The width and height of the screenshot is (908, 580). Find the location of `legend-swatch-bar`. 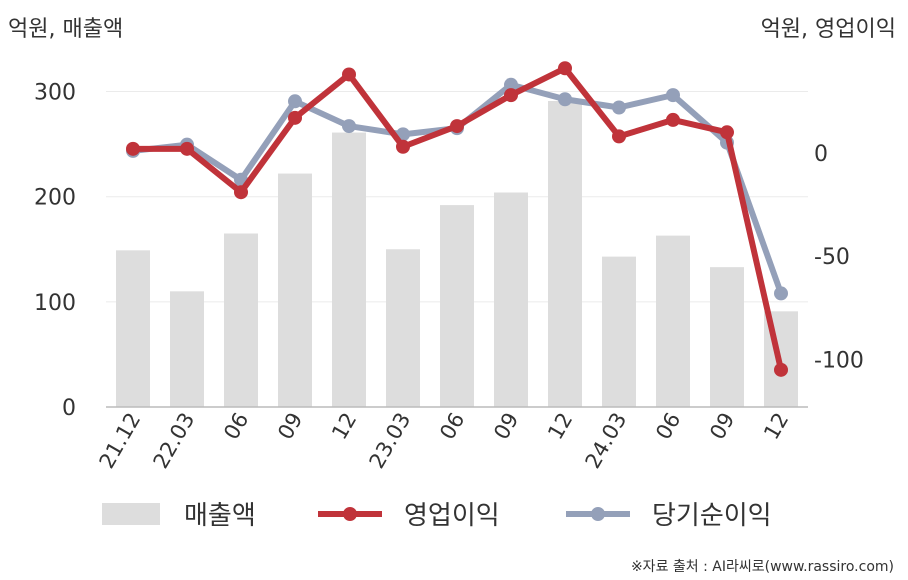

legend-swatch-bar is located at coordinates (131, 514).